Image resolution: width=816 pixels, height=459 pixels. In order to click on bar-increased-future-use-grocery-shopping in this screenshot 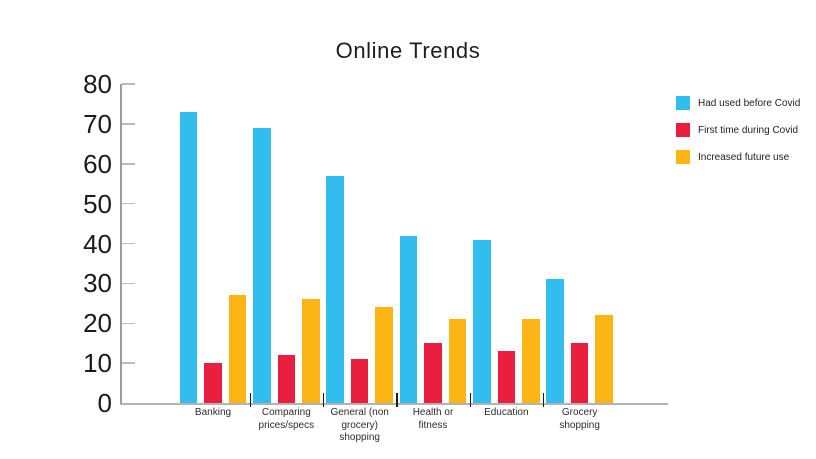, I will do `click(604, 359)`.